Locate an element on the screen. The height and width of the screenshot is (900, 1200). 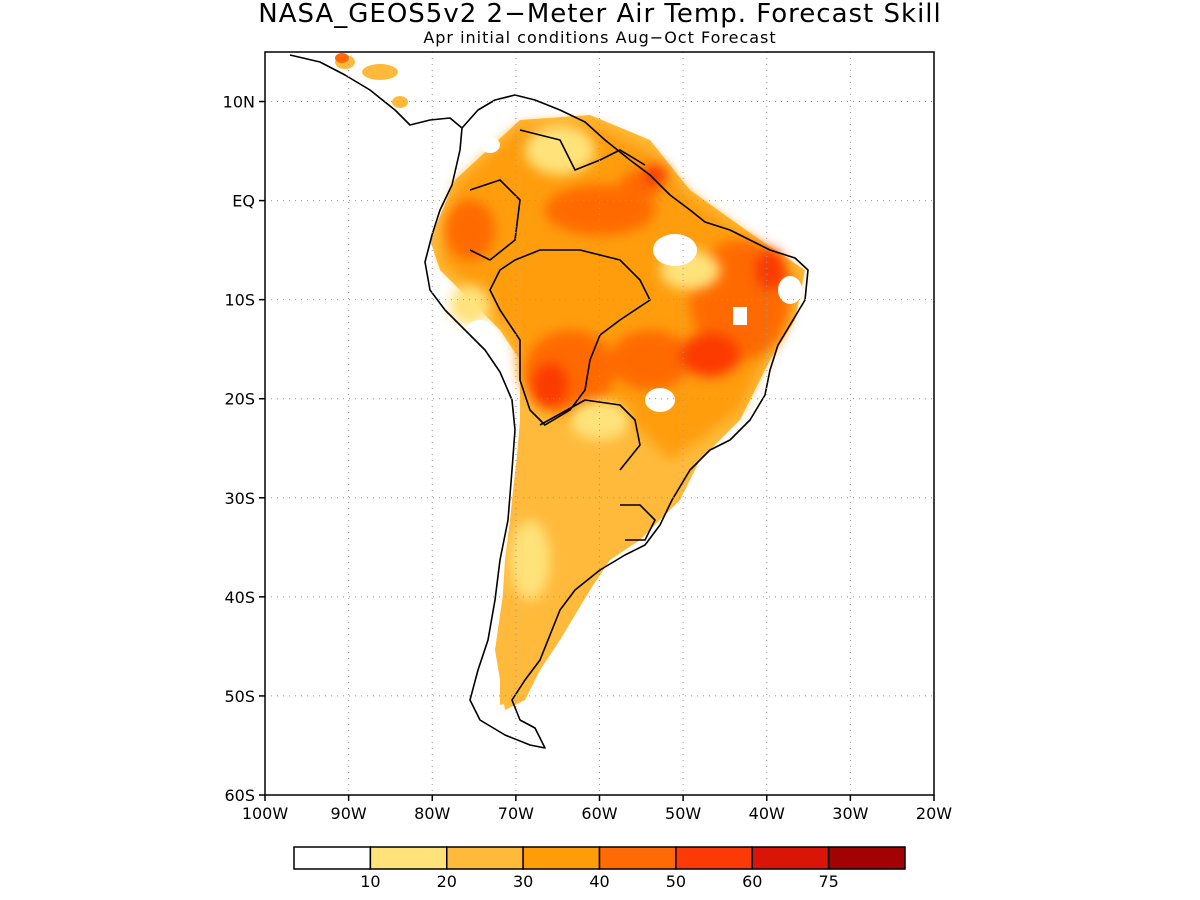
lat-tick-label: 10S is located at coordinates (239, 300).